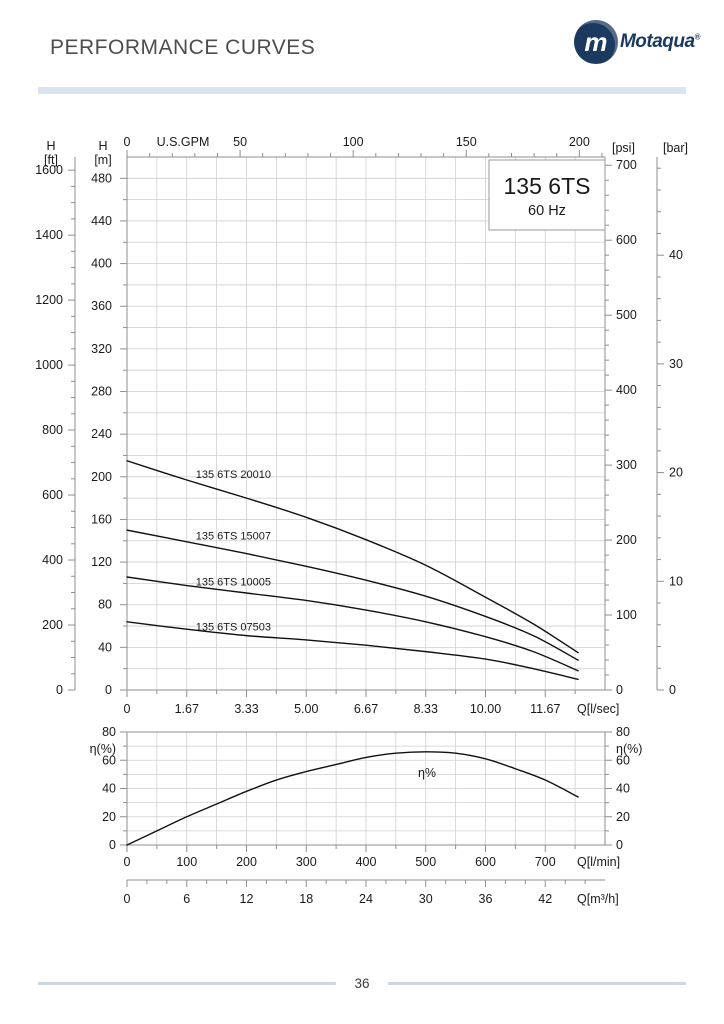  Describe the element at coordinates (101, 562) in the screenshot. I see `svg-text: 120` at that location.